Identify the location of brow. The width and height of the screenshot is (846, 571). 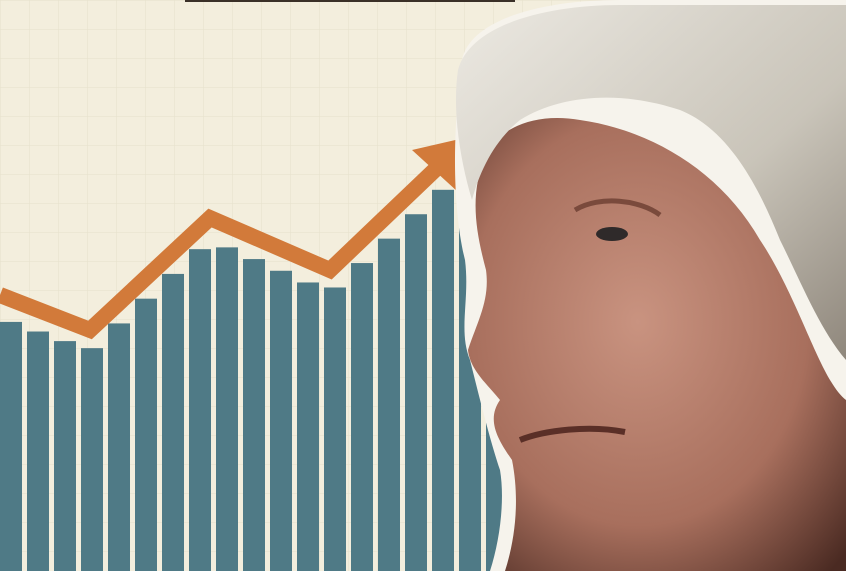
(617, 208).